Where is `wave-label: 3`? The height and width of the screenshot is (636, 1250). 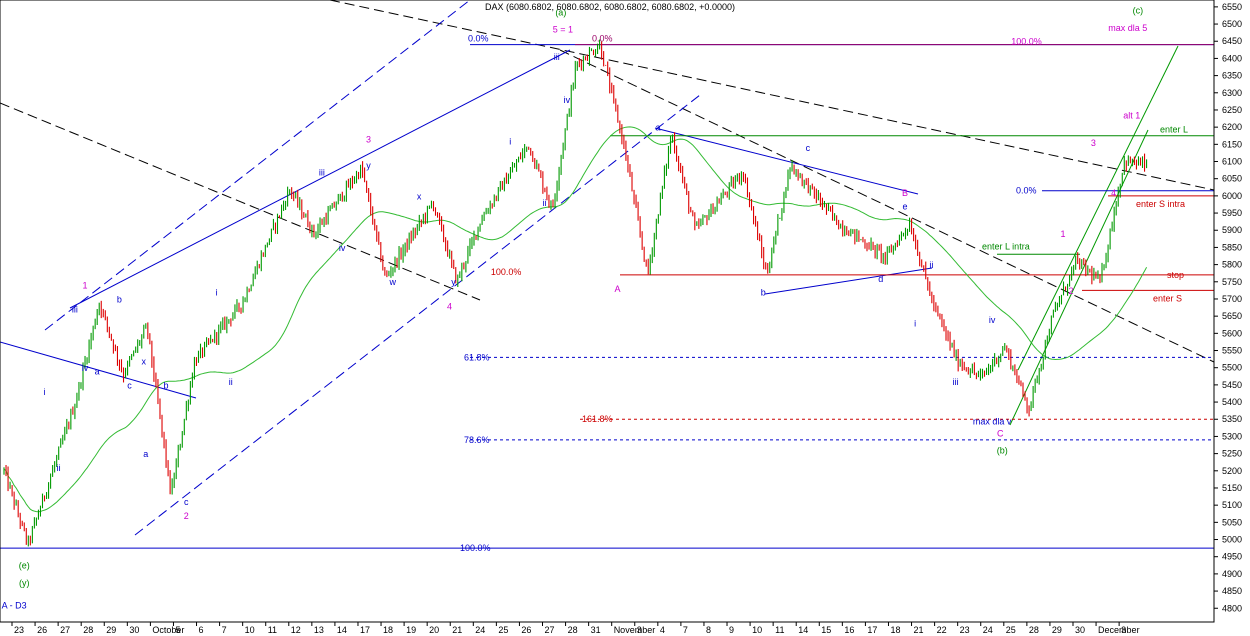 wave-label: 3 is located at coordinates (1093, 143).